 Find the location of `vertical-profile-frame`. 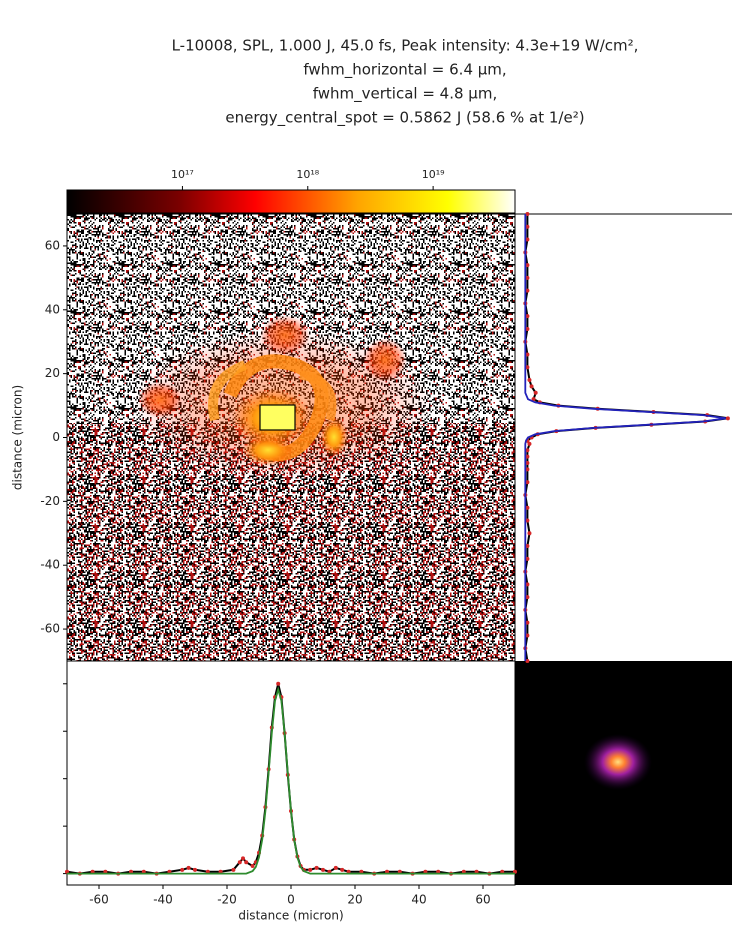

vertical-profile-frame is located at coordinates (623, 437).